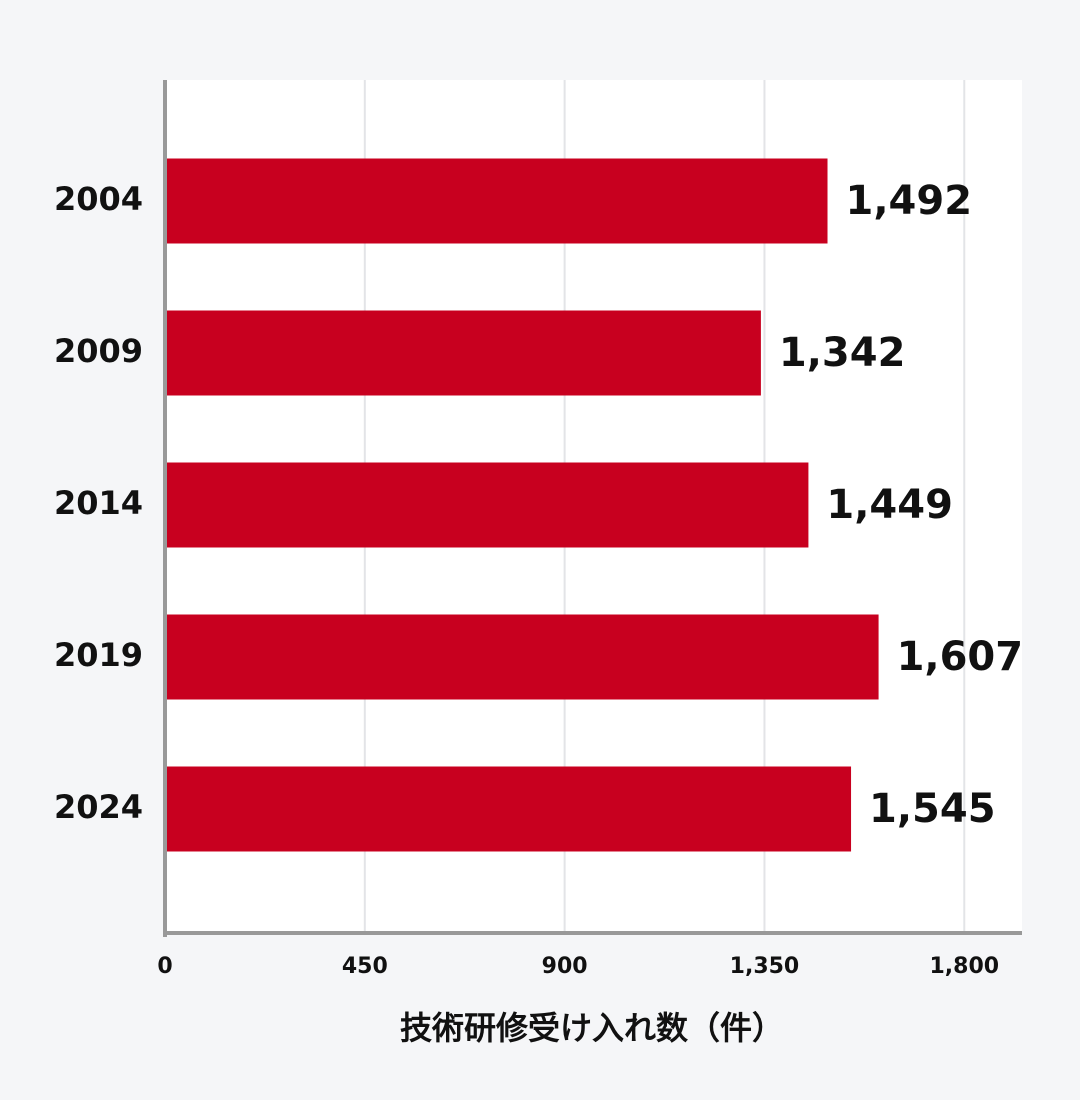  What do you see at coordinates (932, 809) in the screenshot?
I see `value-label: 1,545` at bounding box center [932, 809].